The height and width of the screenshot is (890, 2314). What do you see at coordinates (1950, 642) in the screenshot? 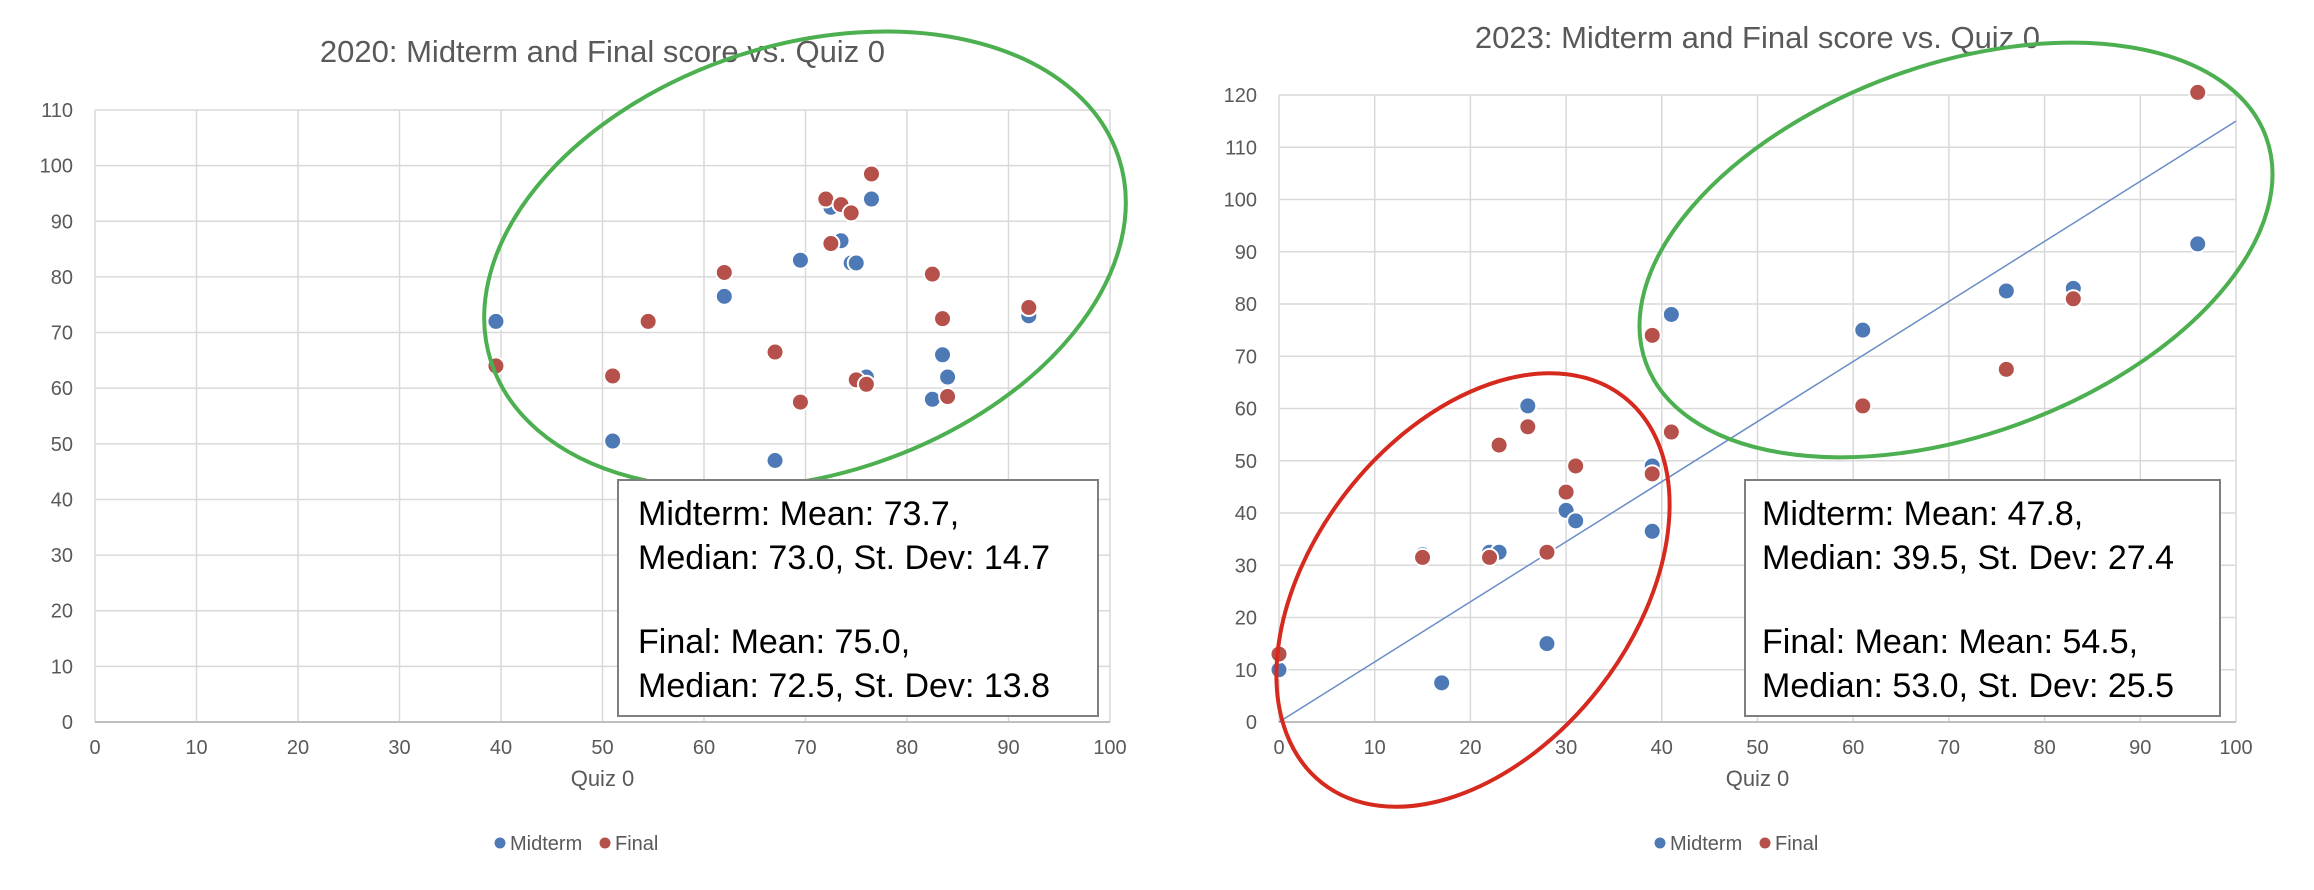
I see `stats-line: Final: Mean: Mean: 54.5,` at bounding box center [1950, 642].